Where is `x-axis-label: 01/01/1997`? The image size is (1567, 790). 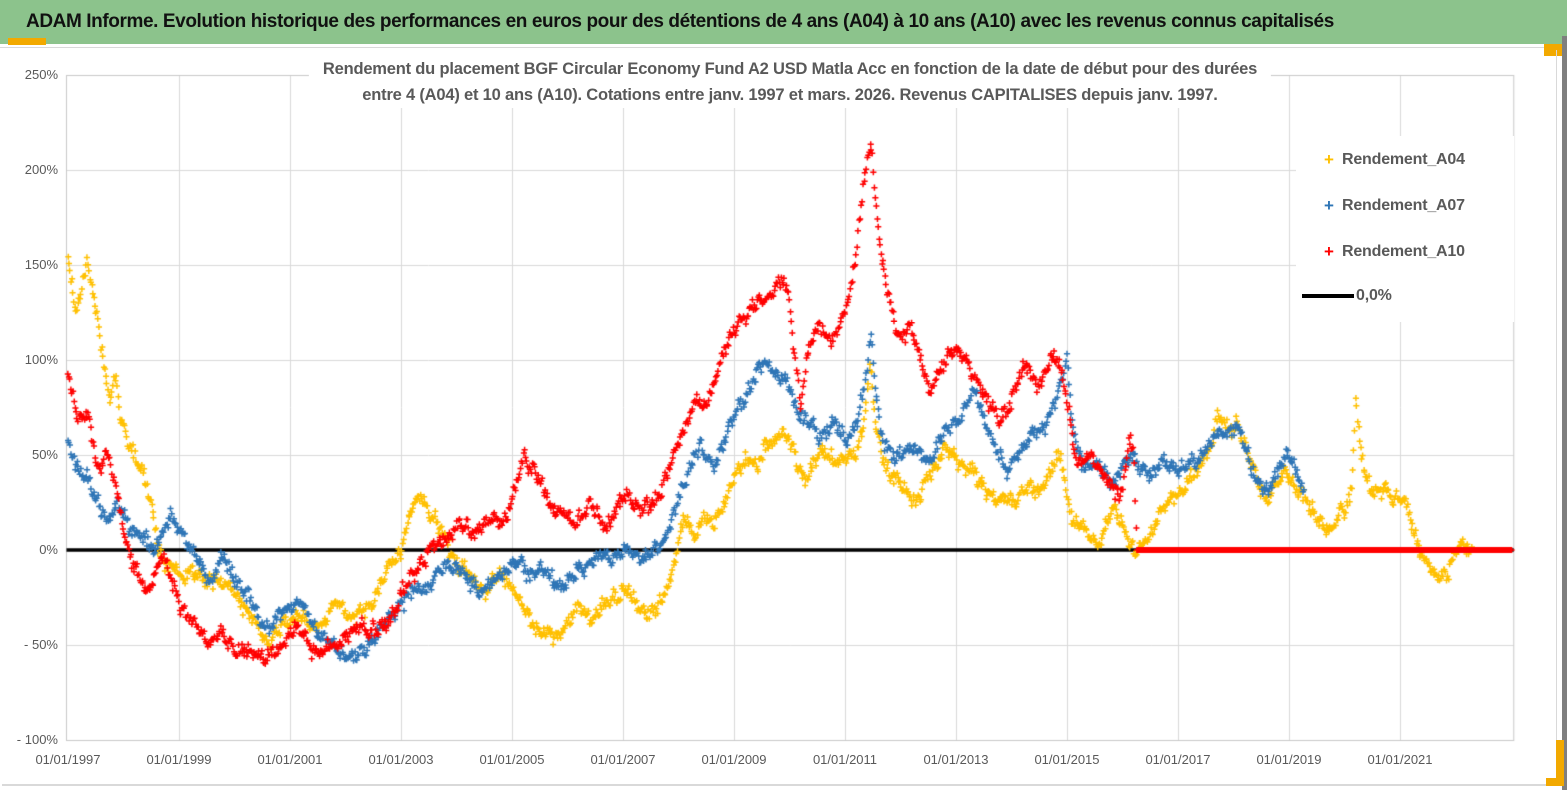 x-axis-label: 01/01/1997 is located at coordinates (68, 759).